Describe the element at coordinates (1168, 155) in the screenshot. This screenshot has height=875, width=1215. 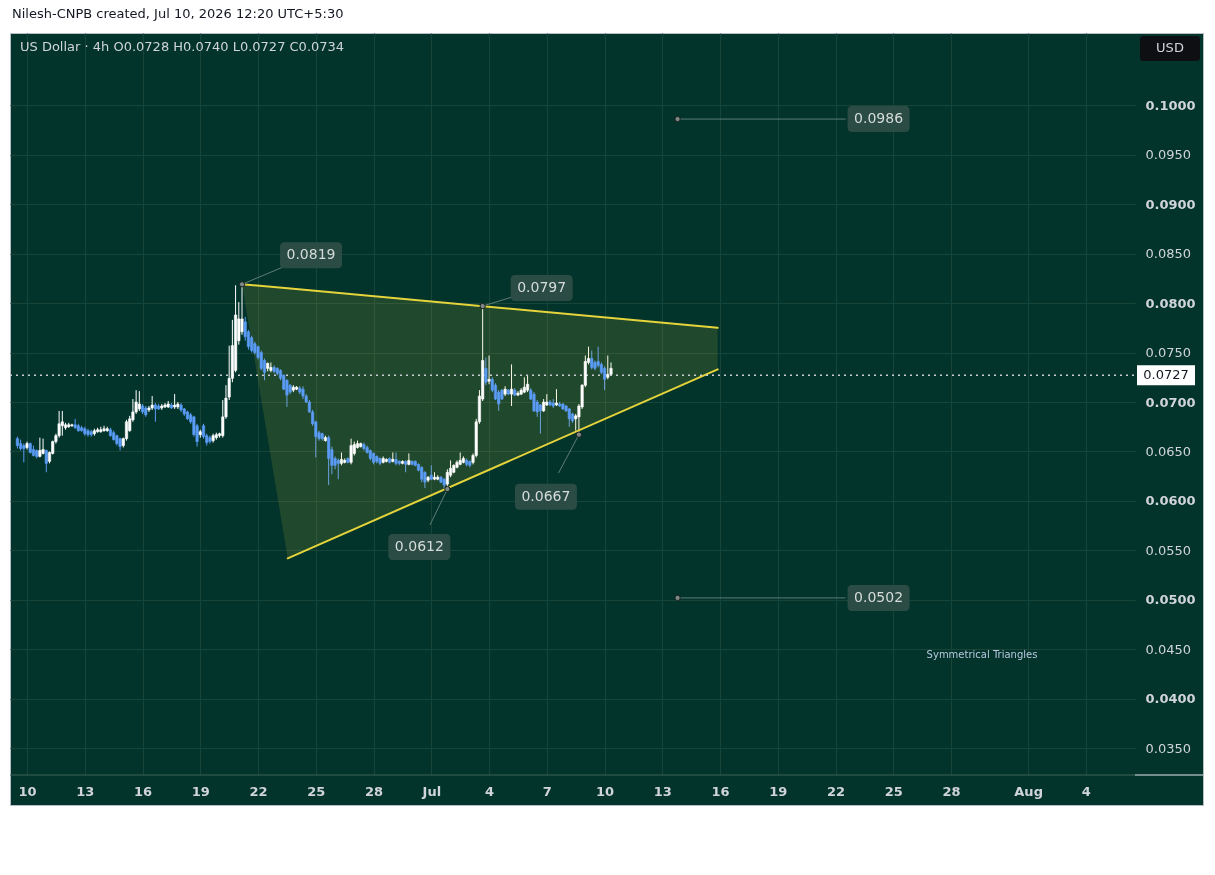
I see `y-tick-label: 0.0950` at that location.